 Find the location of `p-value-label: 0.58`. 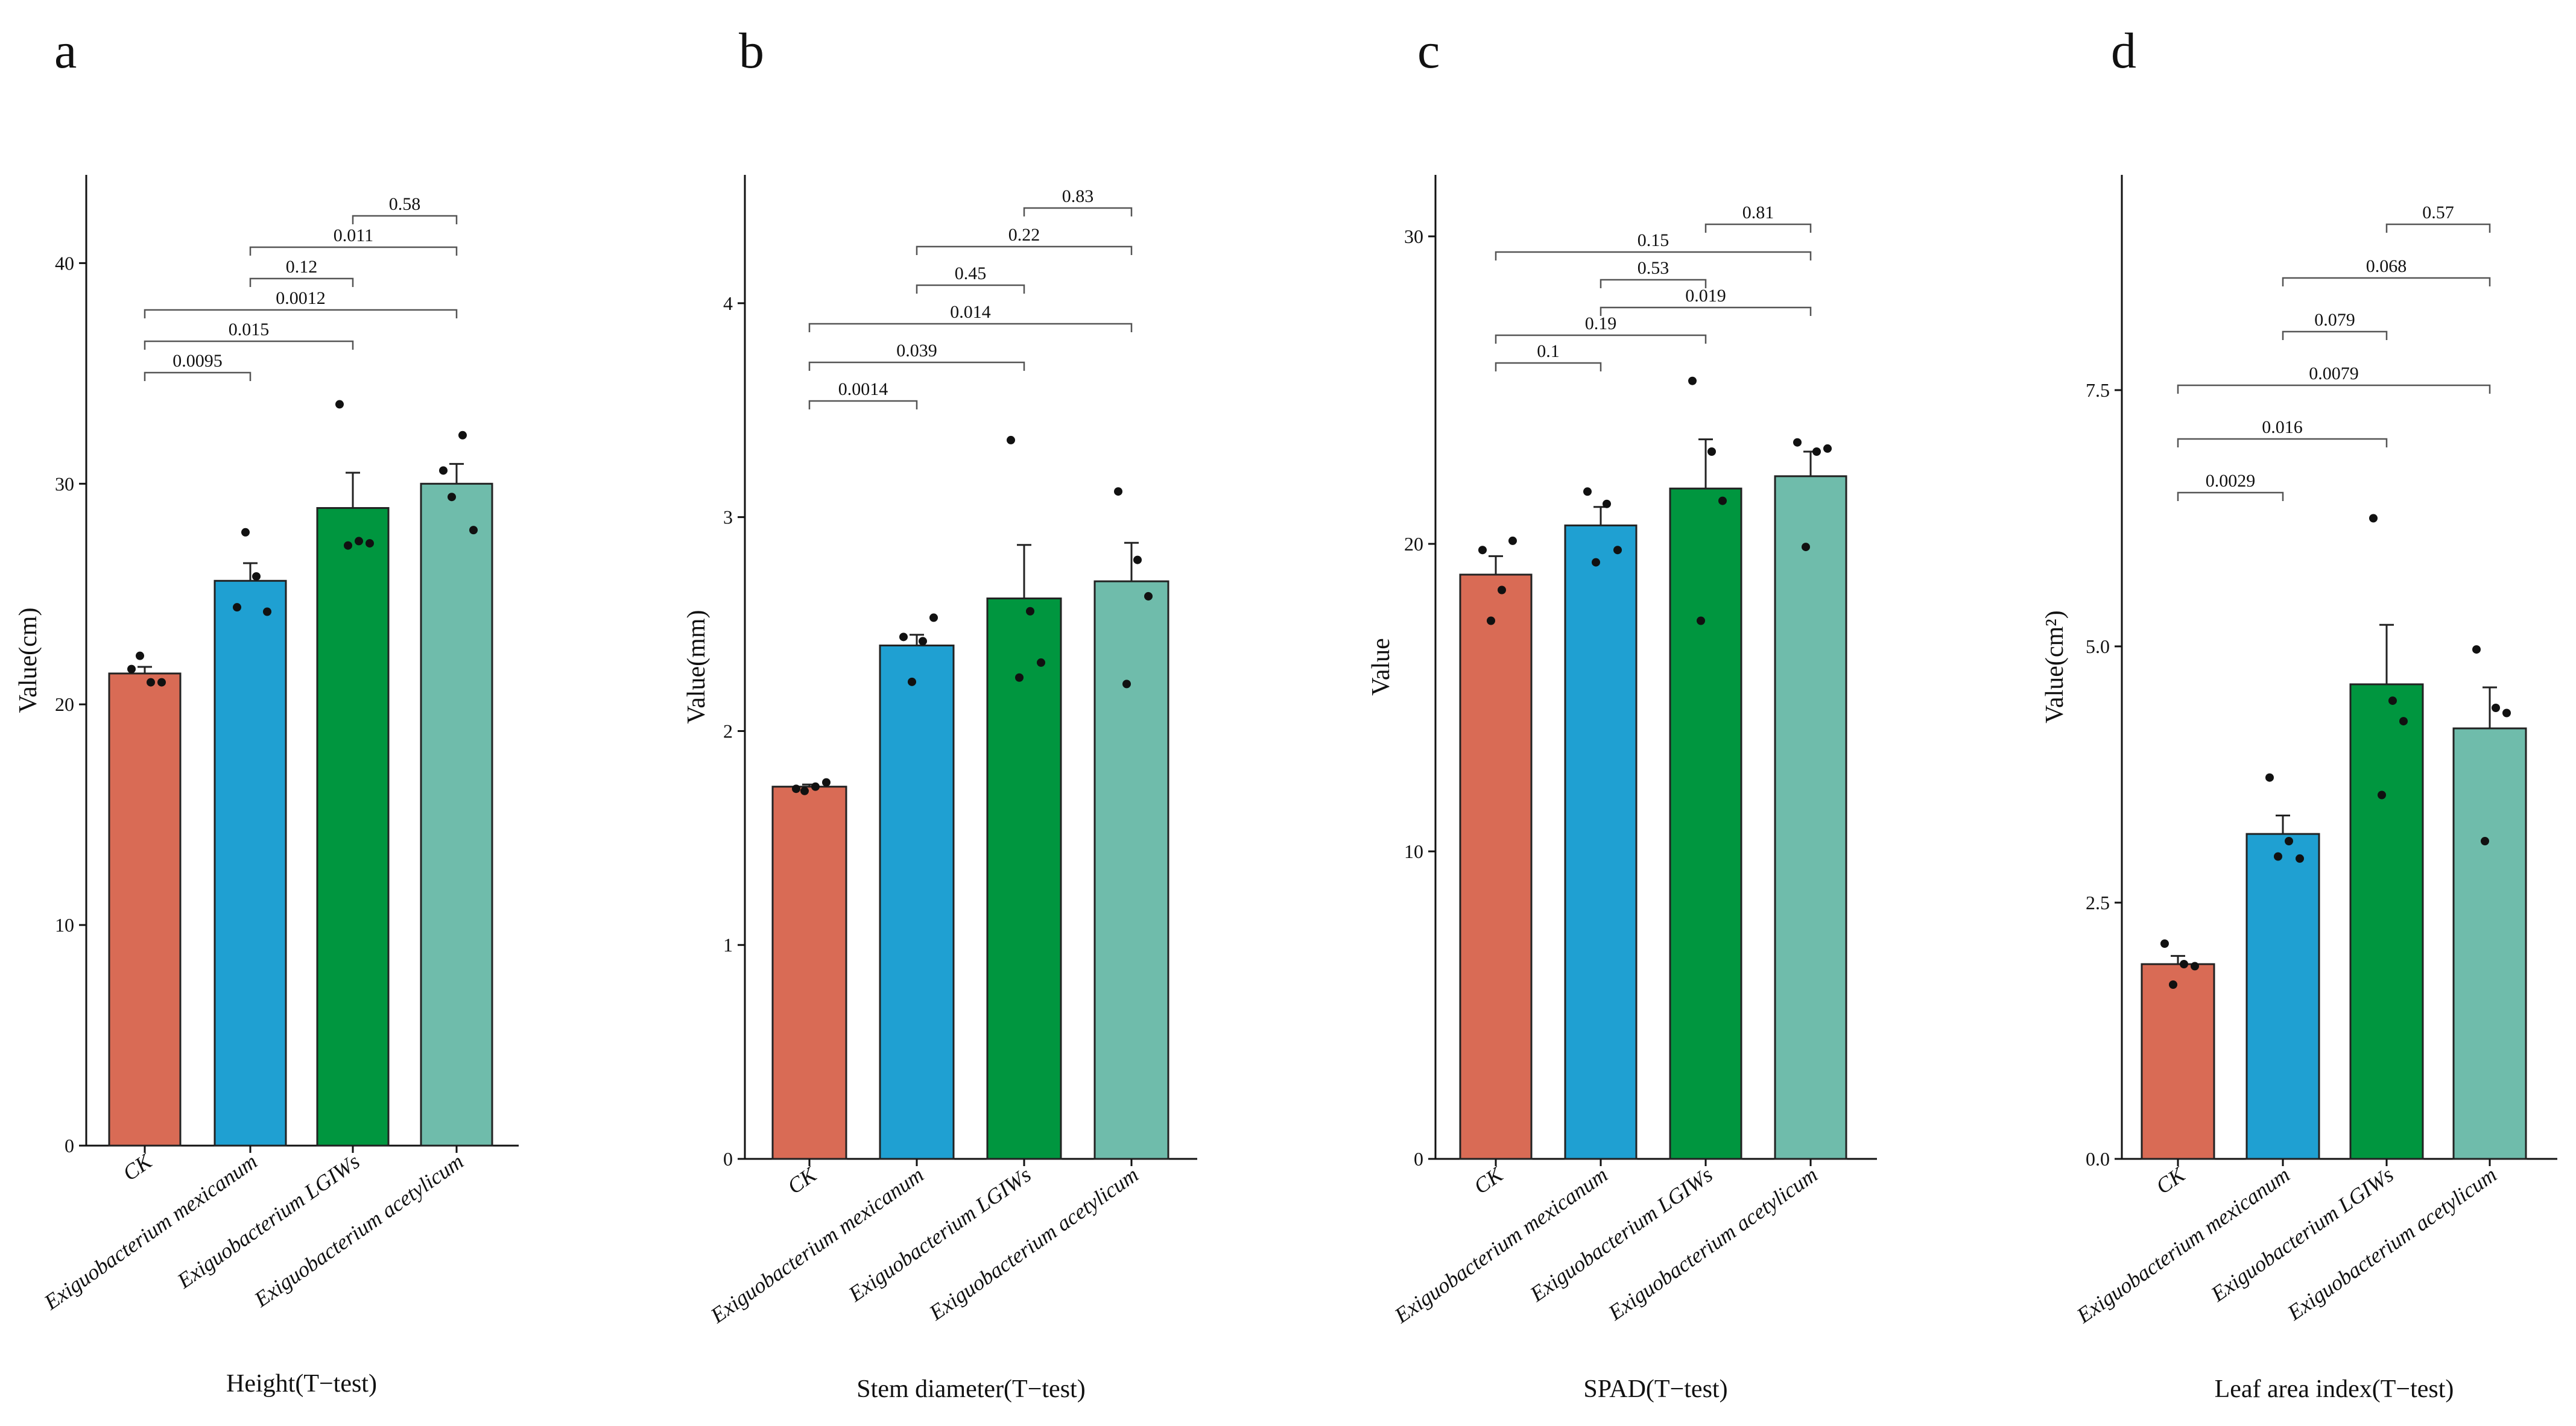

p-value-label: 0.58 is located at coordinates (405, 204).